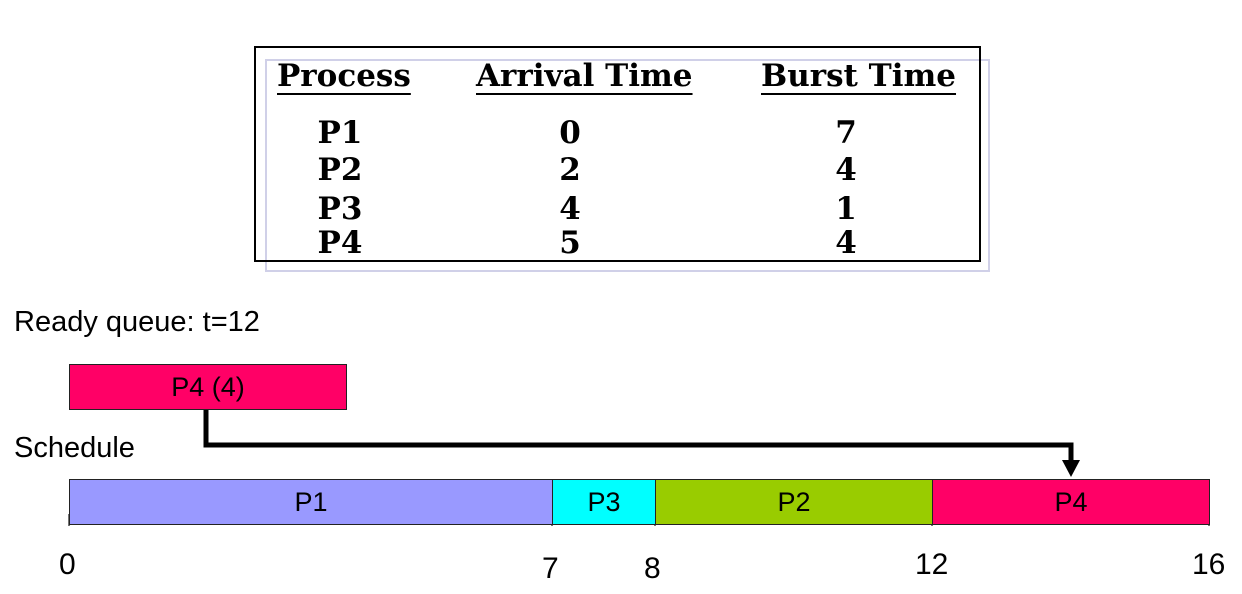  Describe the element at coordinates (570, 209) in the screenshot. I see `row-p3-arrival: 4` at that location.